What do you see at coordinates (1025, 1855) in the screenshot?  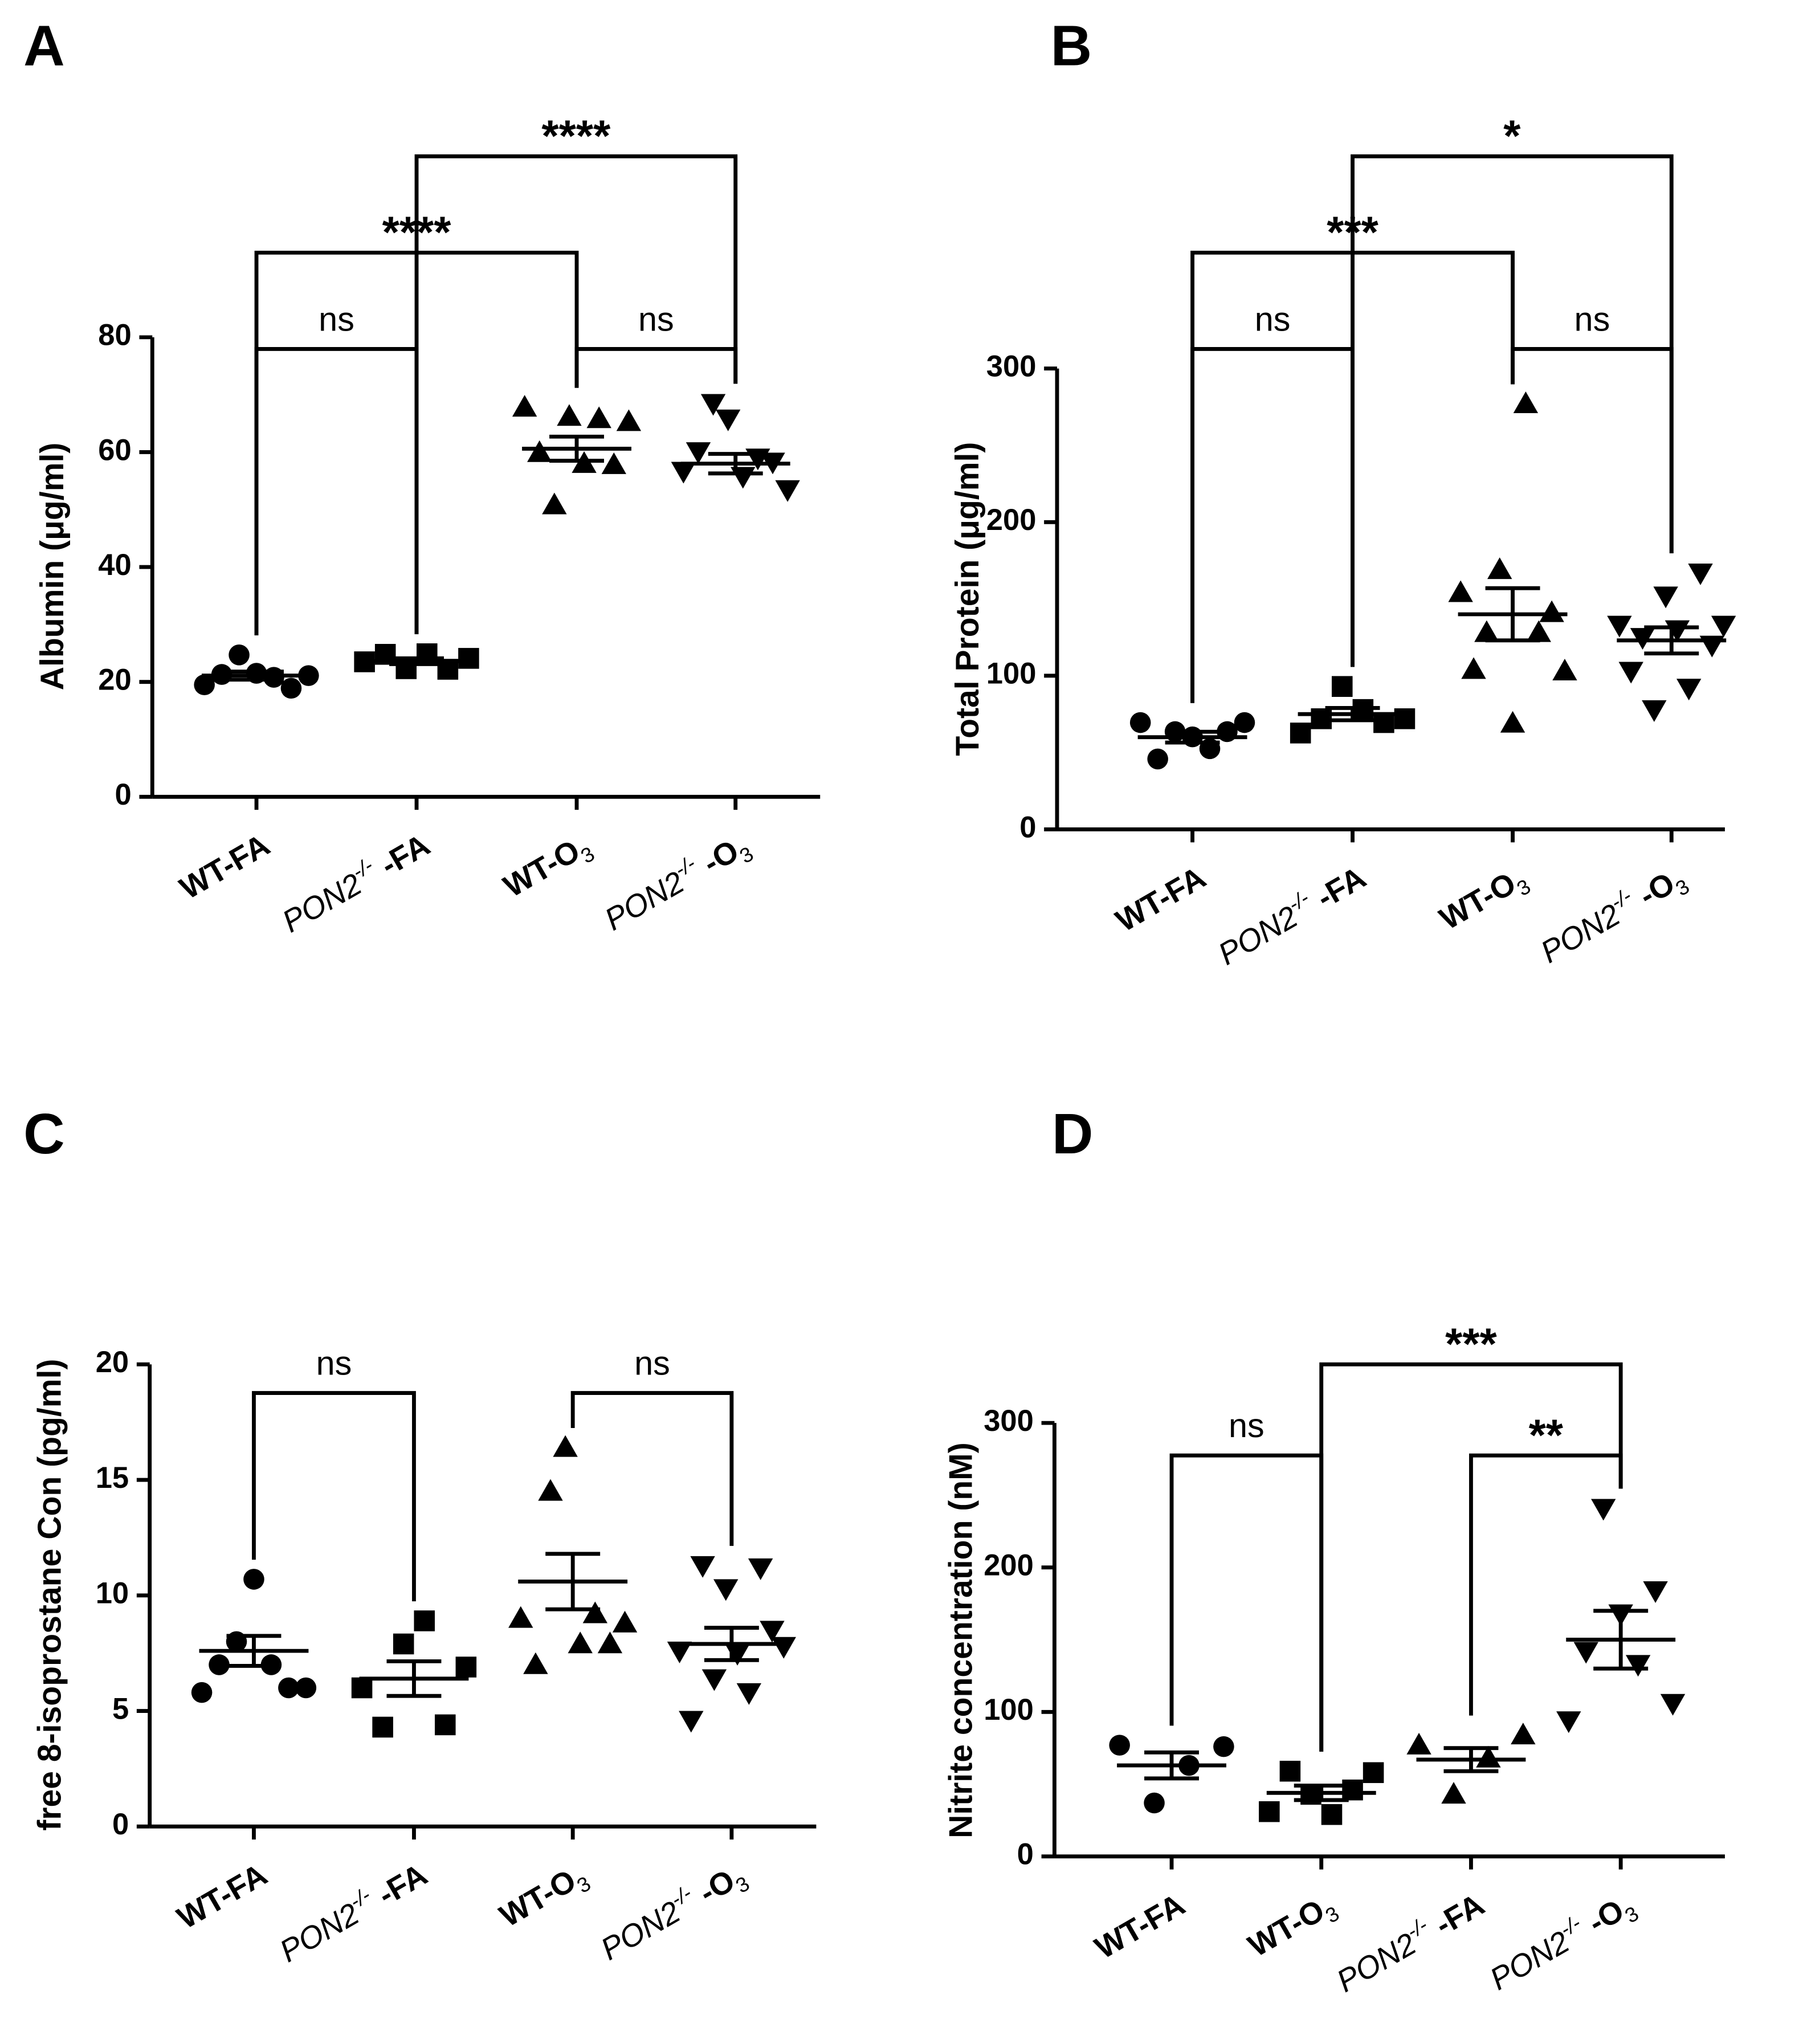 I see `y-tick-label: 0` at bounding box center [1025, 1855].